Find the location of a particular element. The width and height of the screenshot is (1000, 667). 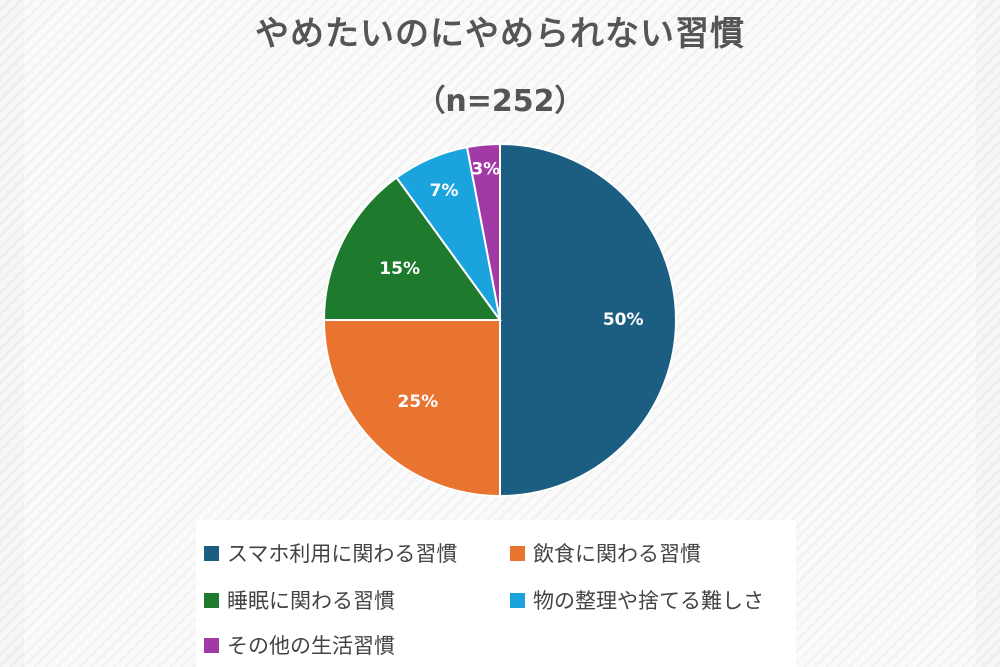

chart-subtitle: （n=252） is located at coordinates (500, 101).